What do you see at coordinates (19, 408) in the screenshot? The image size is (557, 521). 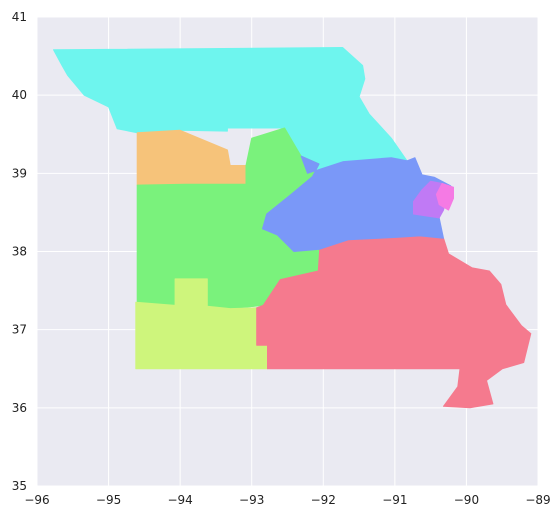 I see `y-tick-label: 36` at bounding box center [19, 408].